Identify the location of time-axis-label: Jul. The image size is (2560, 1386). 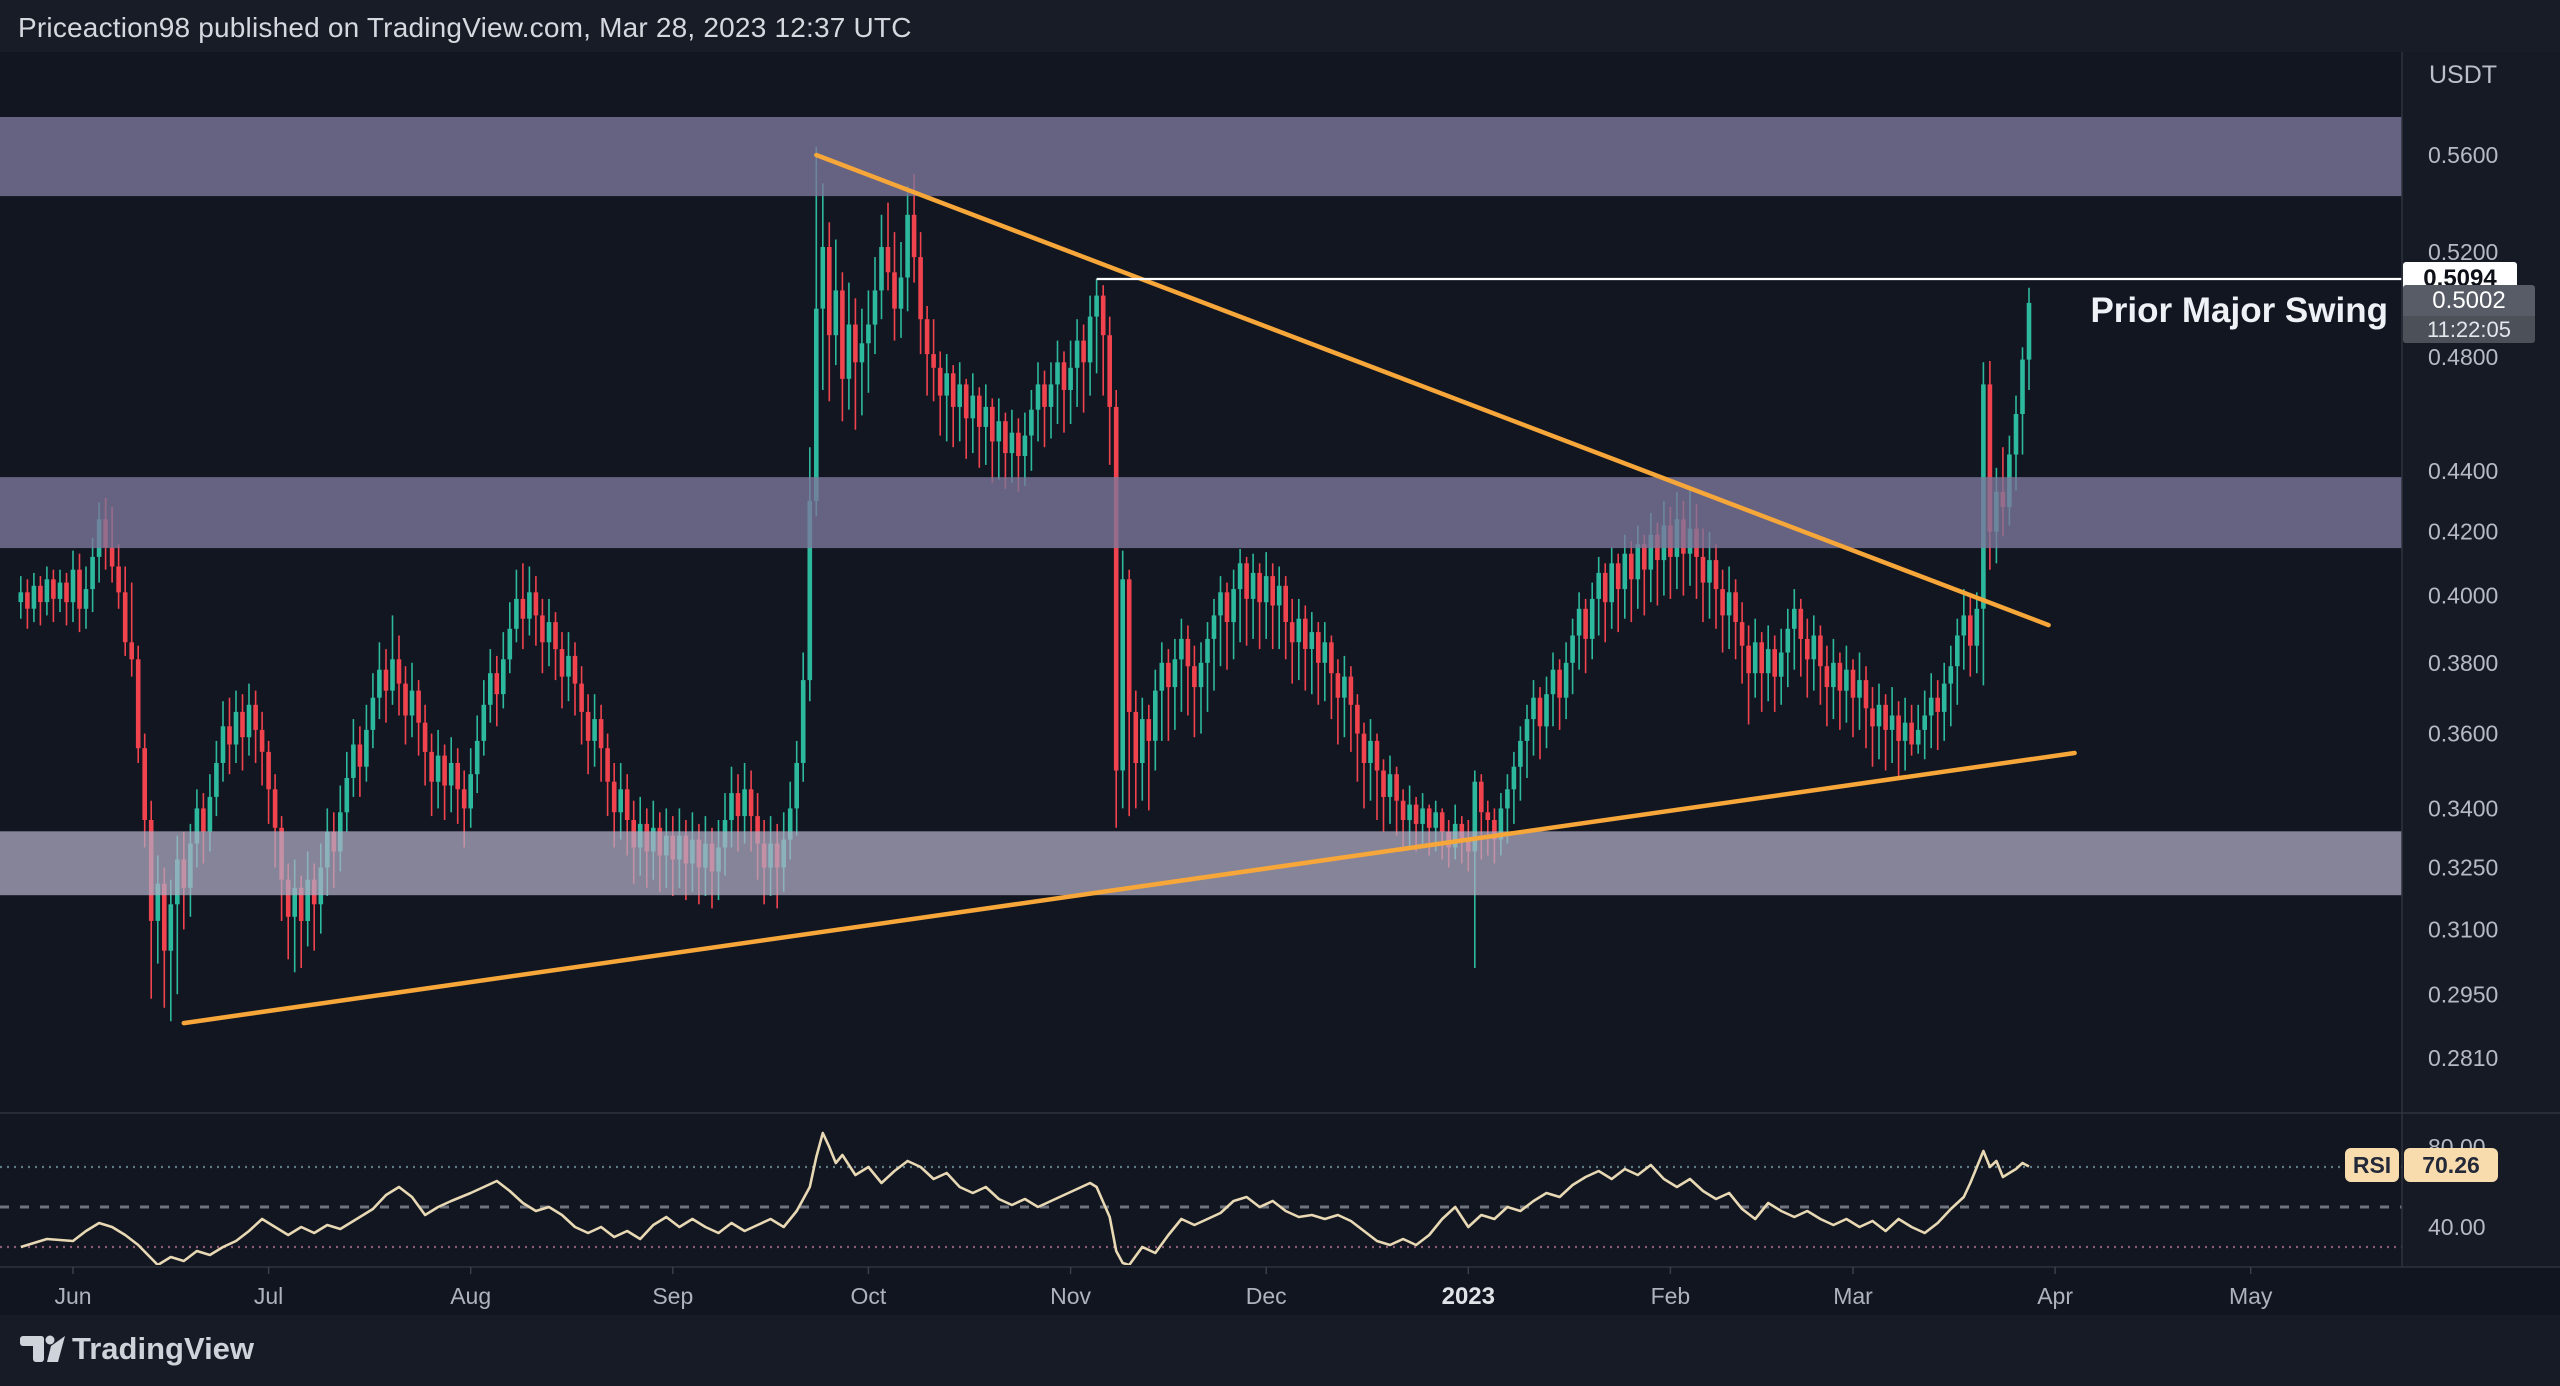
(268, 1296).